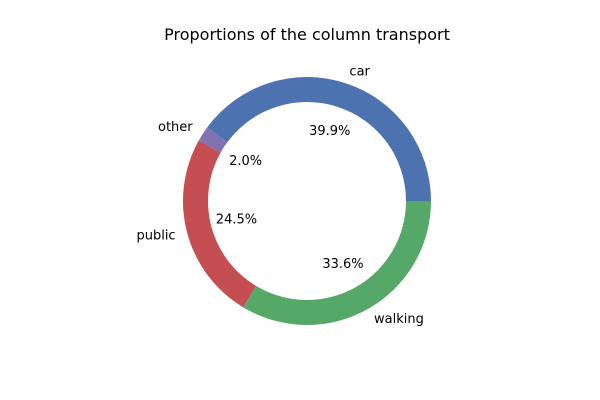  What do you see at coordinates (329, 131) in the screenshot?
I see `percent-label-car: 39.9%` at bounding box center [329, 131].